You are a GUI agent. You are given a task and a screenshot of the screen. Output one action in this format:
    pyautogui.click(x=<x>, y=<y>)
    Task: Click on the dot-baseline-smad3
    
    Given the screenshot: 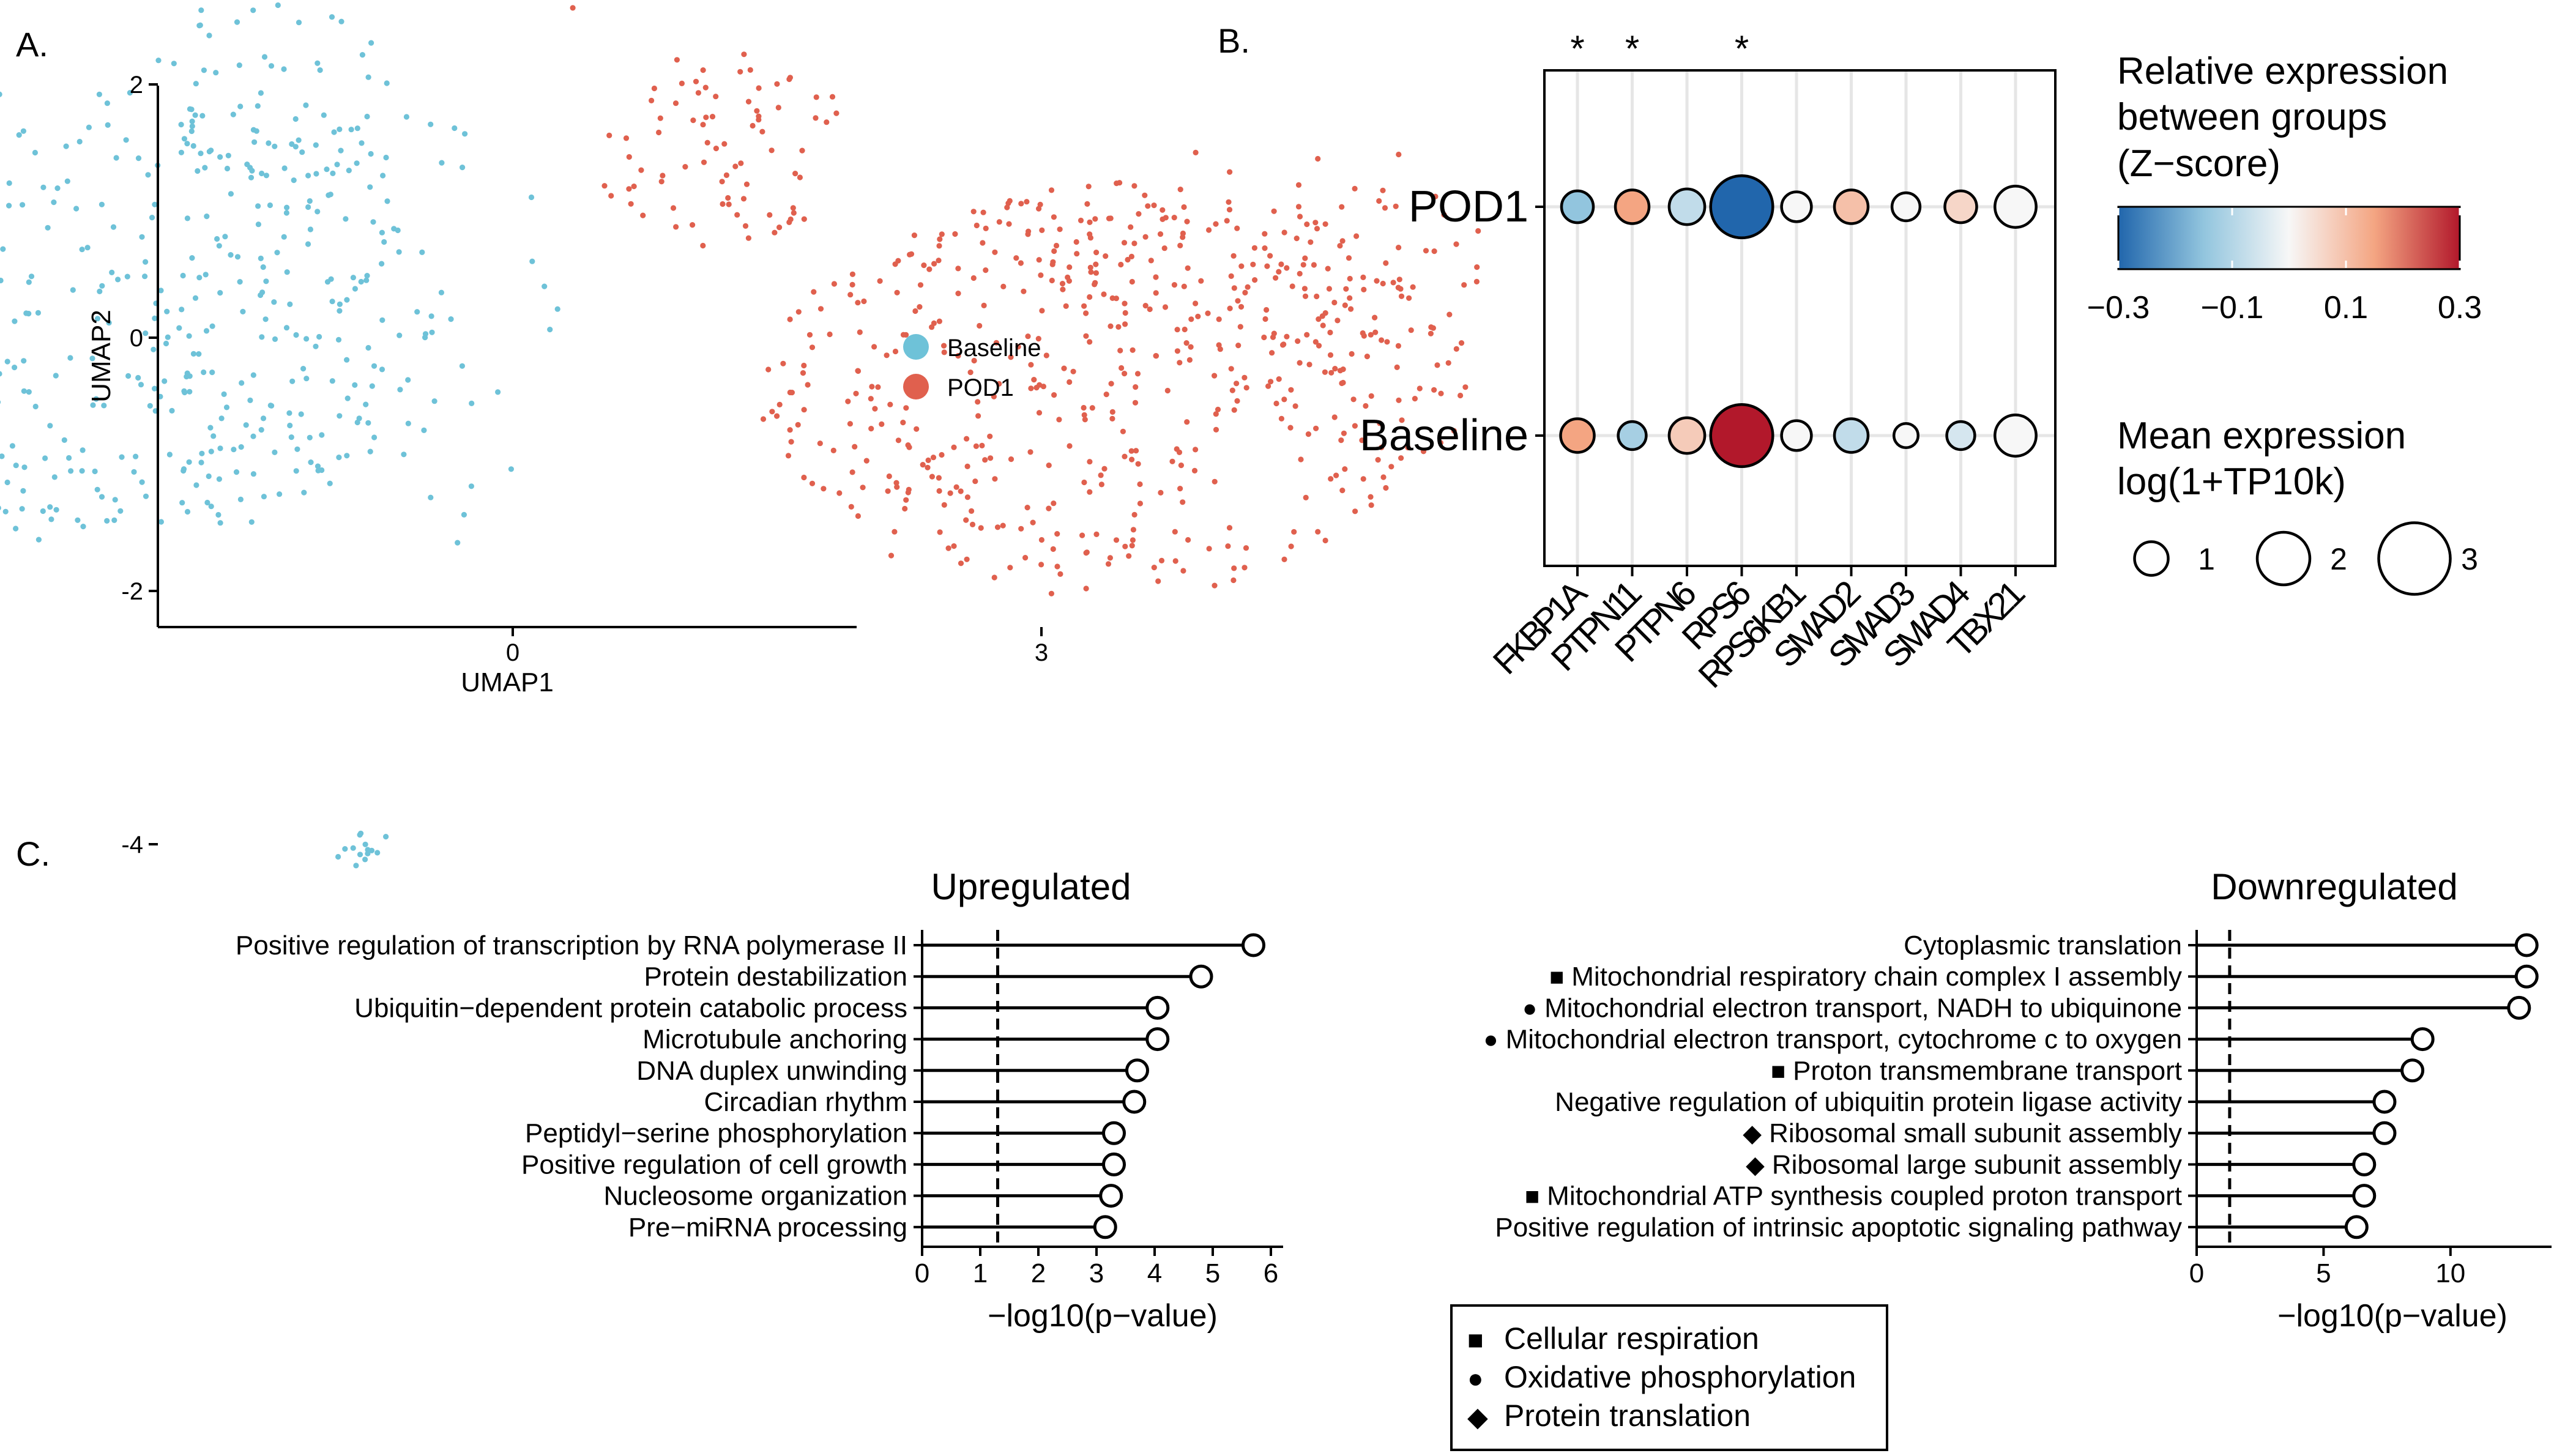 What is the action you would take?
    pyautogui.click(x=1906, y=436)
    